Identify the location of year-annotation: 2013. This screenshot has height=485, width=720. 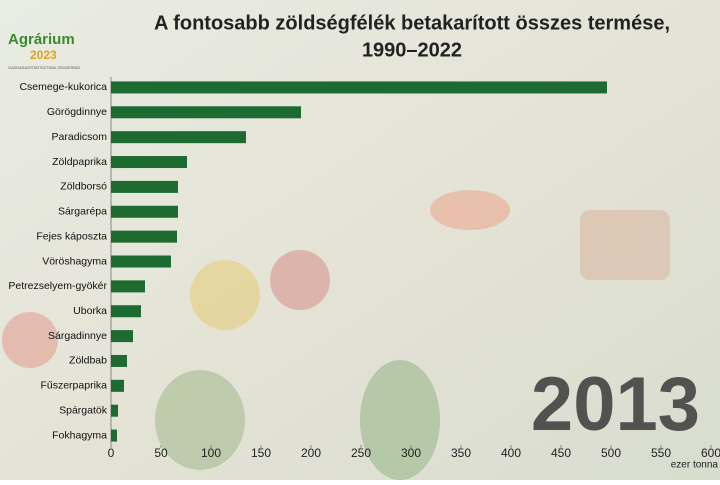
(615, 404).